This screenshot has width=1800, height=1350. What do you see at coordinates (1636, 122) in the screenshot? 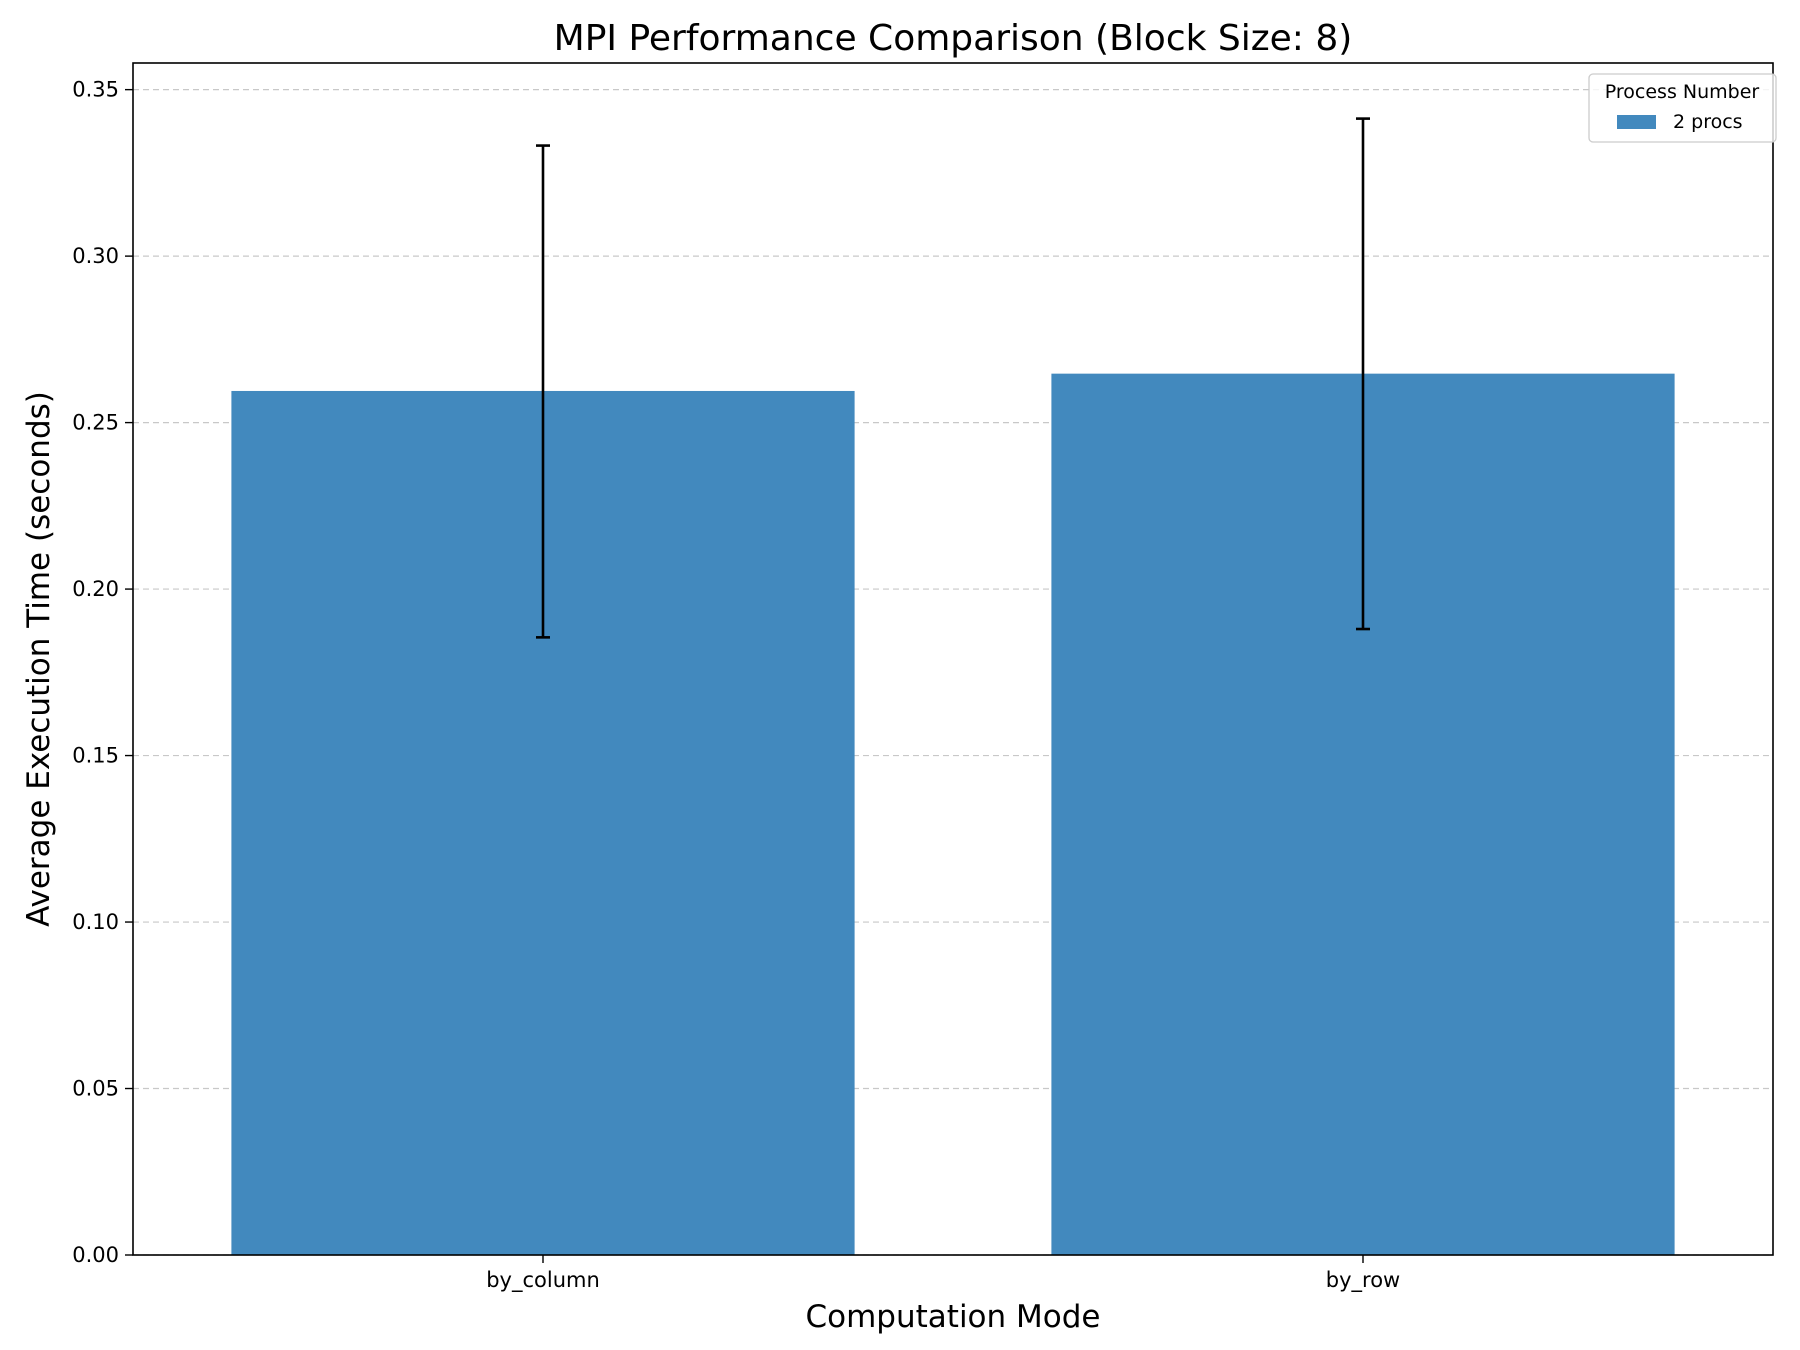
I see `legend-swatch` at bounding box center [1636, 122].